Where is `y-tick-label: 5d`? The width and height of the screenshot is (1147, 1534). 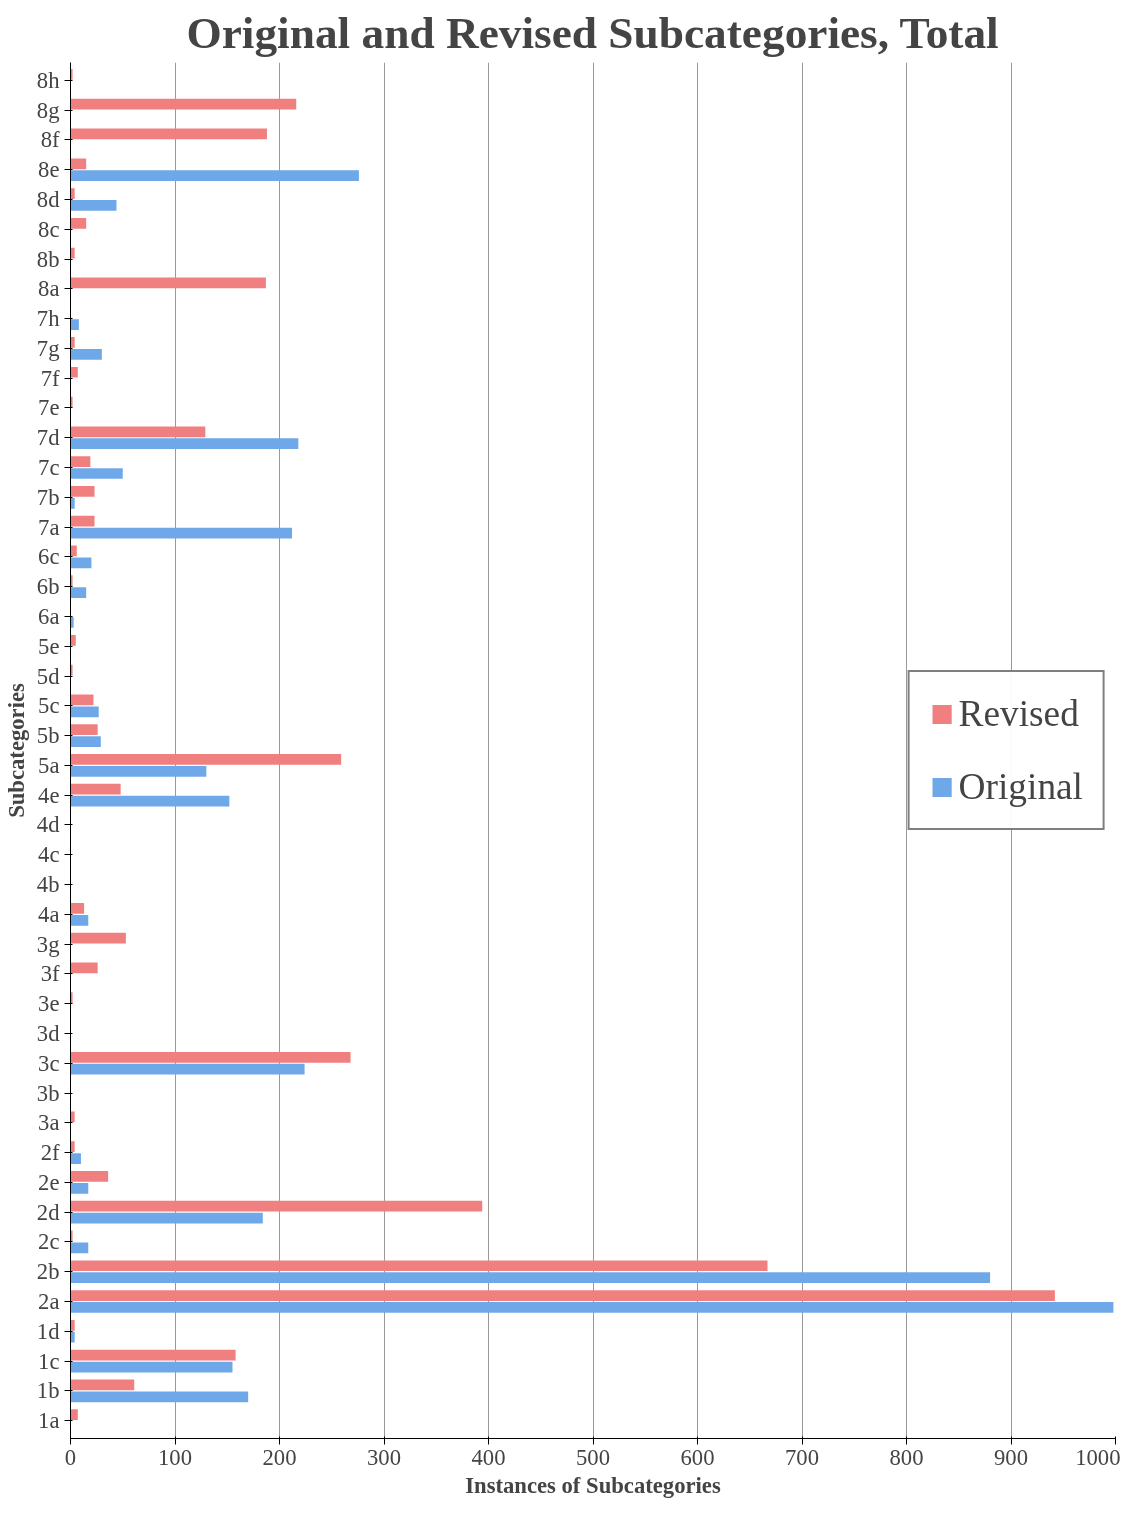
y-tick-label: 5d is located at coordinates (48, 676).